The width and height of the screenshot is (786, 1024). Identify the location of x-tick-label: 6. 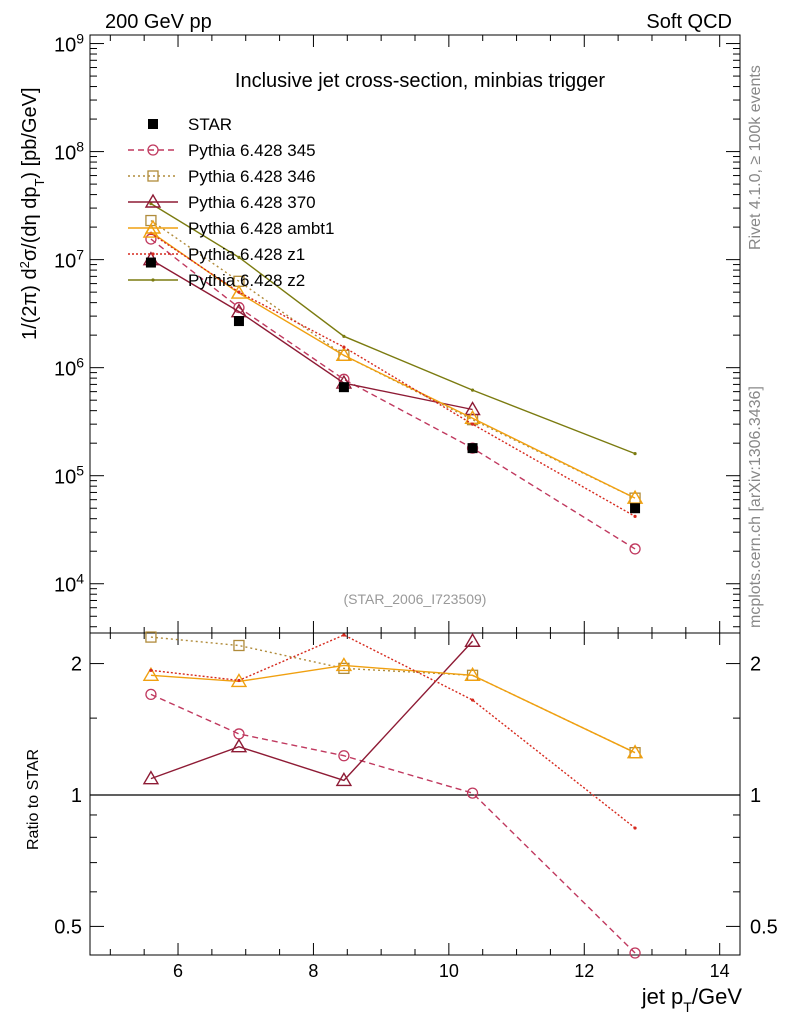
(178, 971).